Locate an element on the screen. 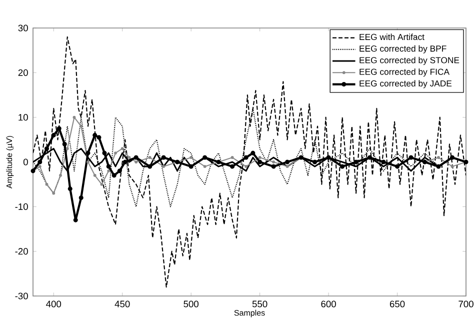  y-axis-title: Amplitude (µV) is located at coordinates (10, 162).